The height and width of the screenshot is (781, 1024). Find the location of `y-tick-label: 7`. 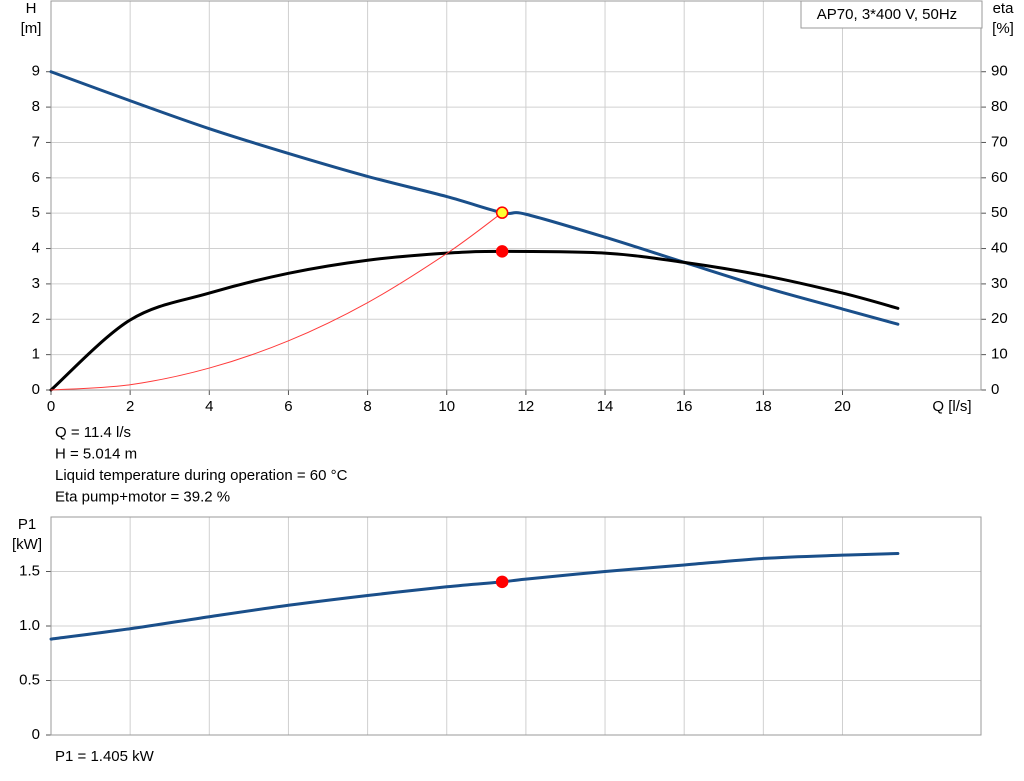

y-tick-label: 7 is located at coordinates (36, 141).